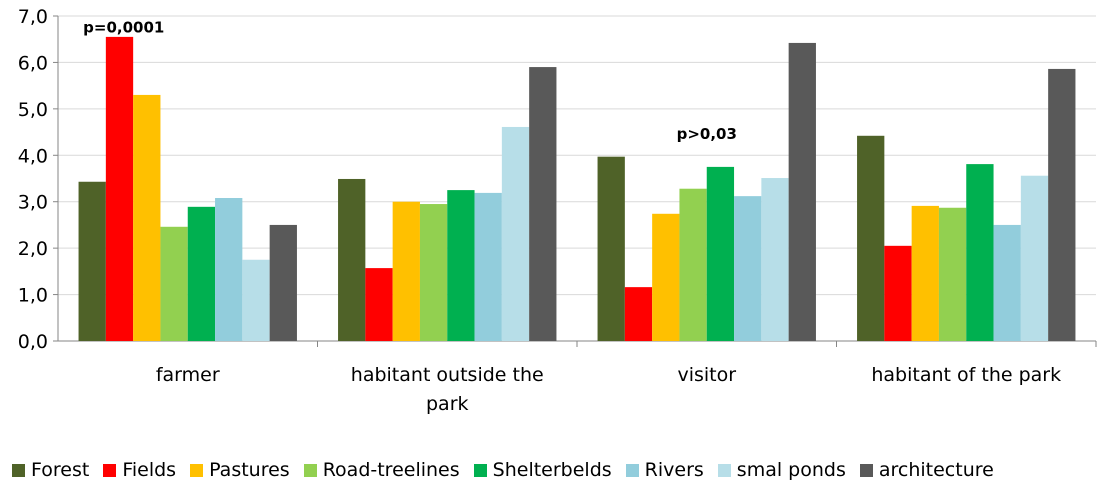 This screenshot has width=1102, height=488. Describe the element at coordinates (447, 404) in the screenshot. I see `x-tick-label: park` at that location.